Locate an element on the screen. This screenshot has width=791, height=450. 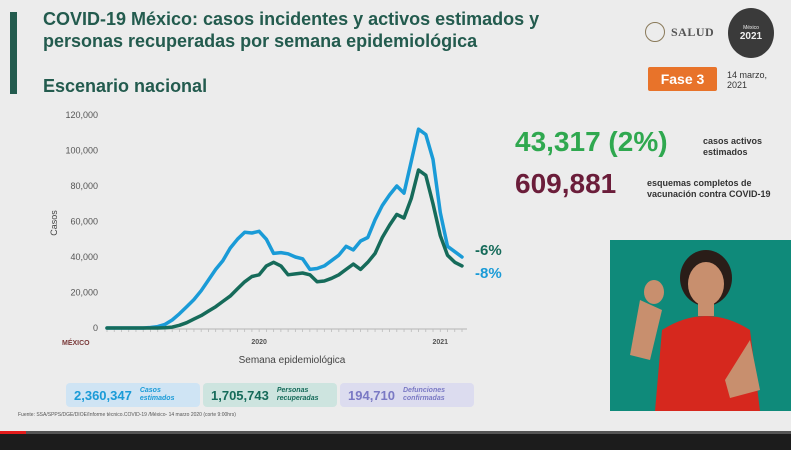
interpreter-arm is located at coordinates (646, 330).